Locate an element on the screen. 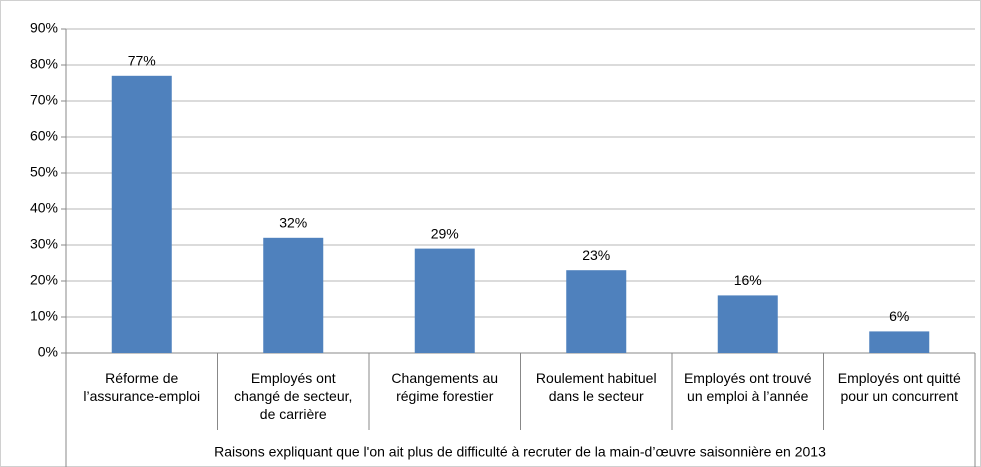 This screenshot has width=981, height=467. y-tick-label: 0% is located at coordinates (48, 352).